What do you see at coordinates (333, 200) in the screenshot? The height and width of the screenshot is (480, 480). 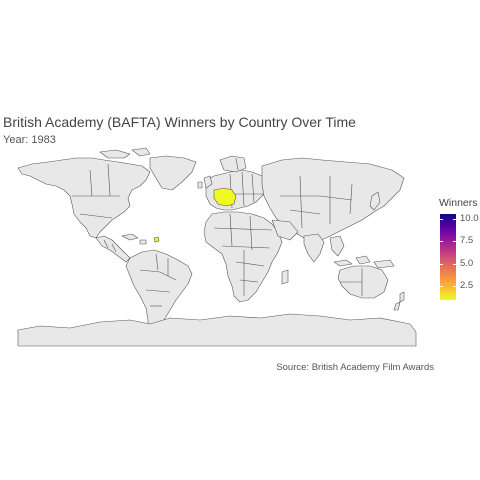 I see `asia-landmass` at bounding box center [333, 200].